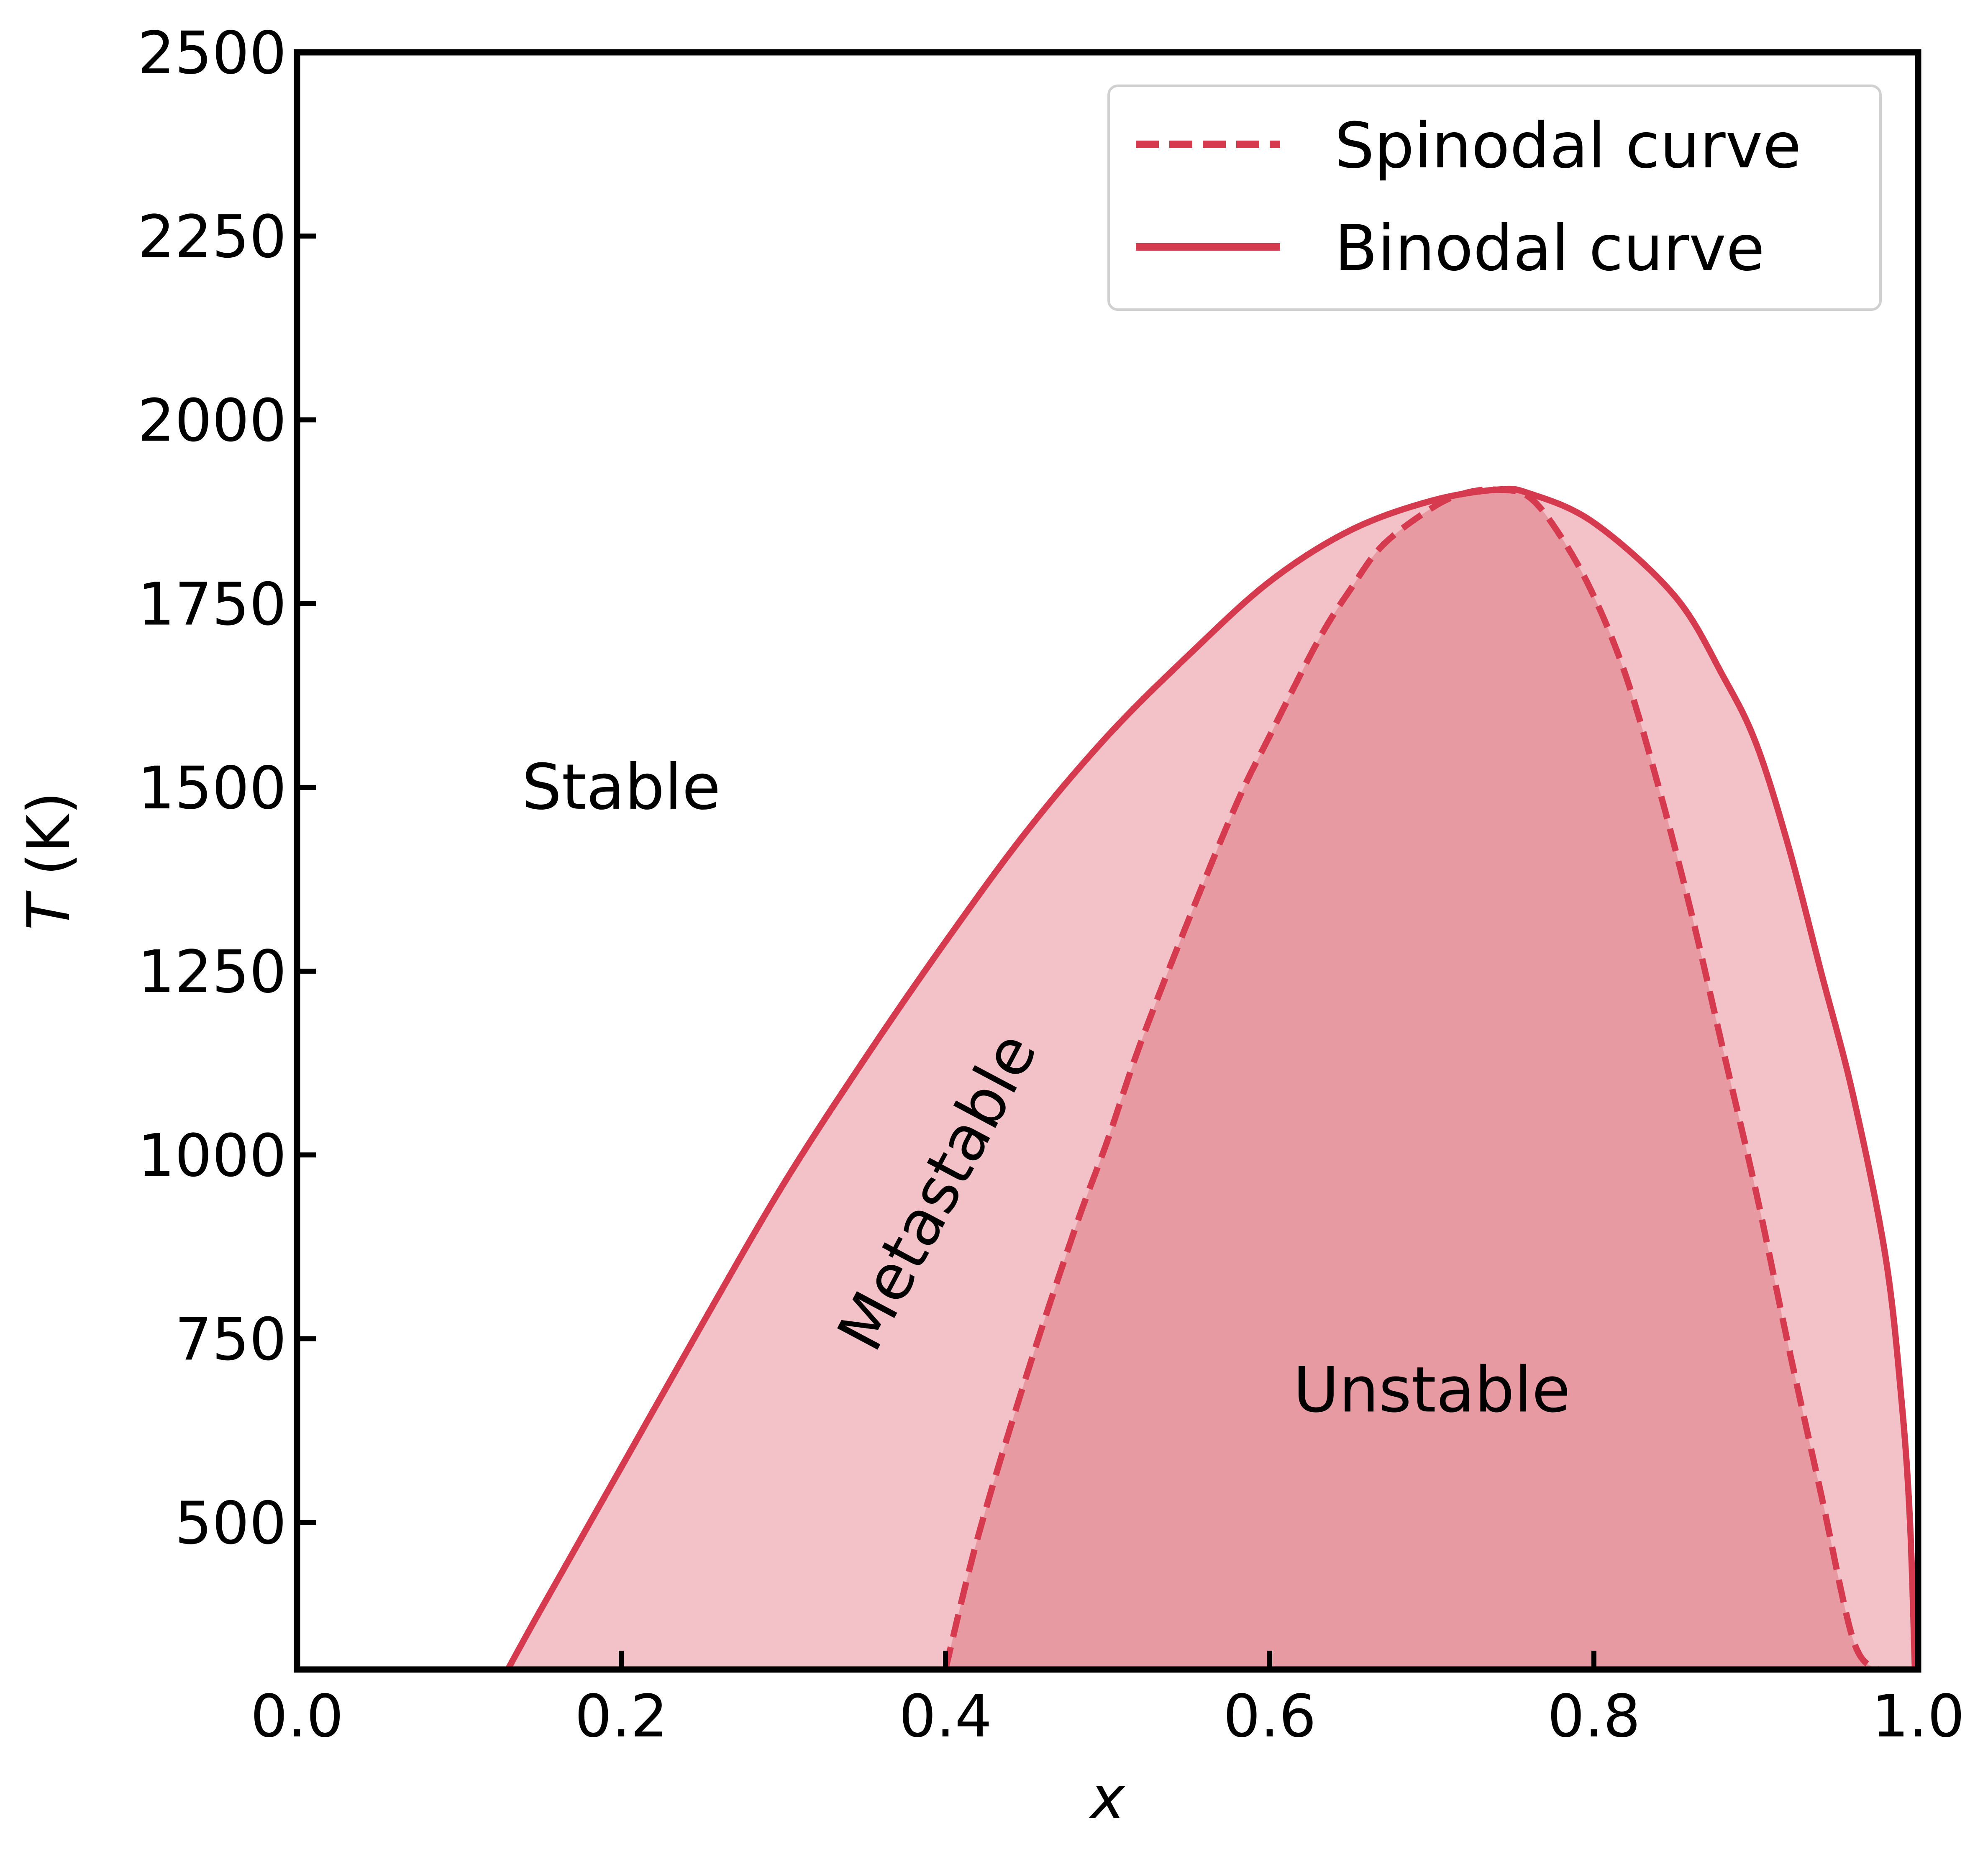  Describe the element at coordinates (1918, 1716) in the screenshot. I see `x-tick-label: 1.0` at that location.